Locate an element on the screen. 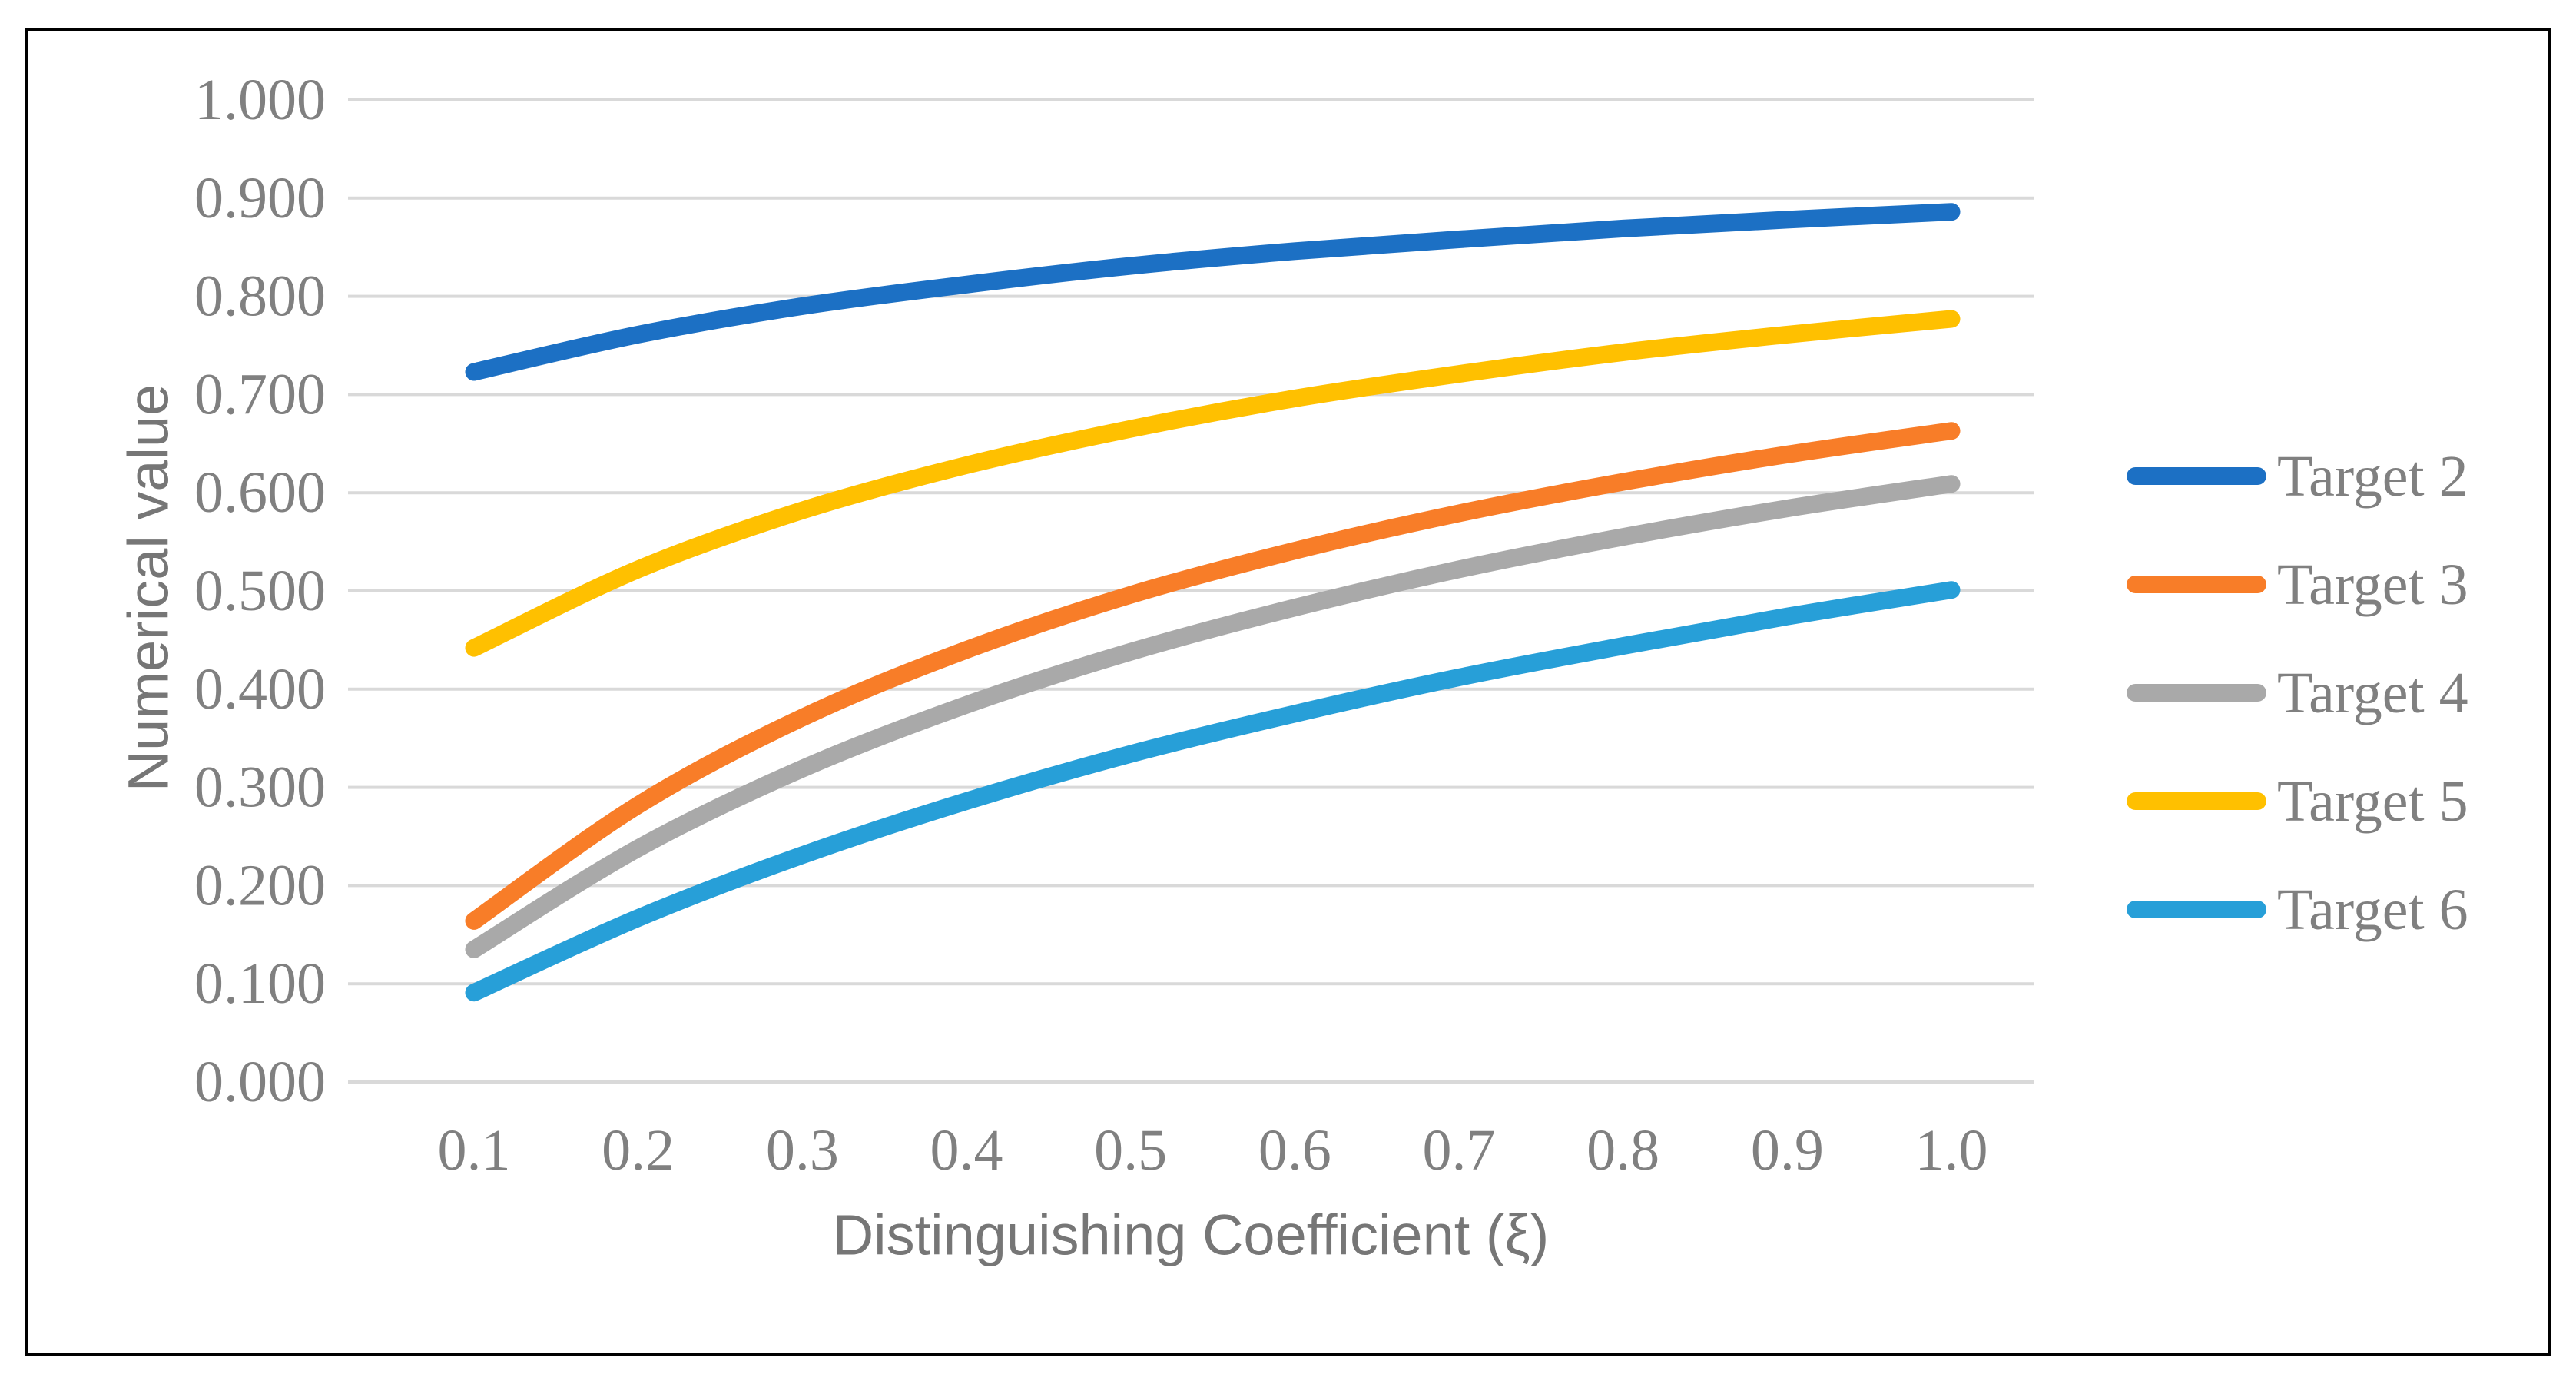 The width and height of the screenshot is (2576, 1384). legend-item-target-2: Target 2 is located at coordinates (2297, 476).